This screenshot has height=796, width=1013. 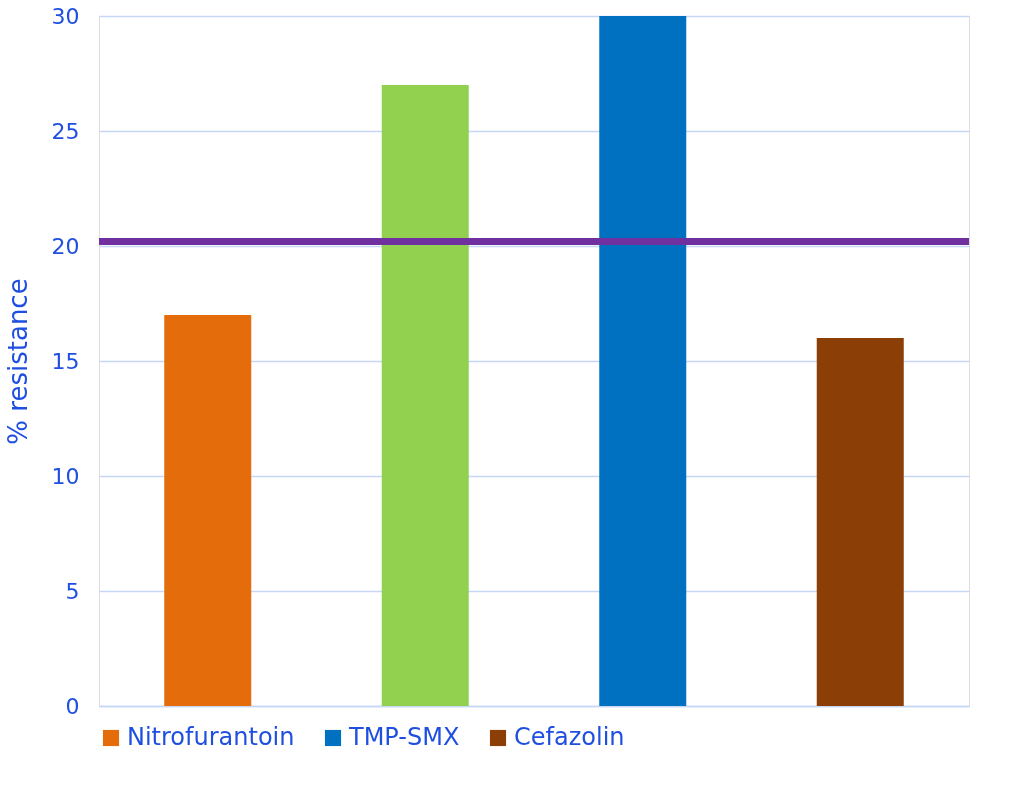 I want to click on legend-label: TMP-SMX, so click(x=404, y=737).